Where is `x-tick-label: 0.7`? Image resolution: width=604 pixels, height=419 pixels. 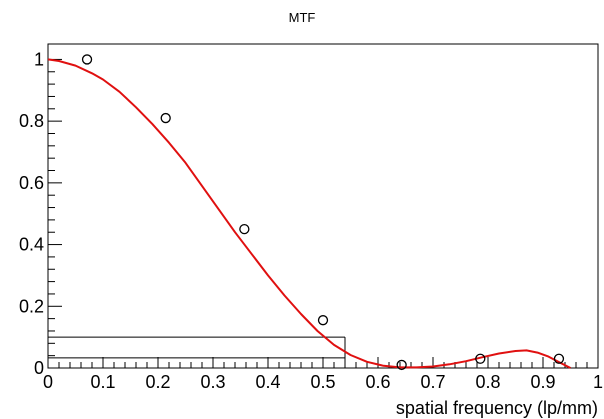 x-tick-label: 0.7 is located at coordinates (432, 382).